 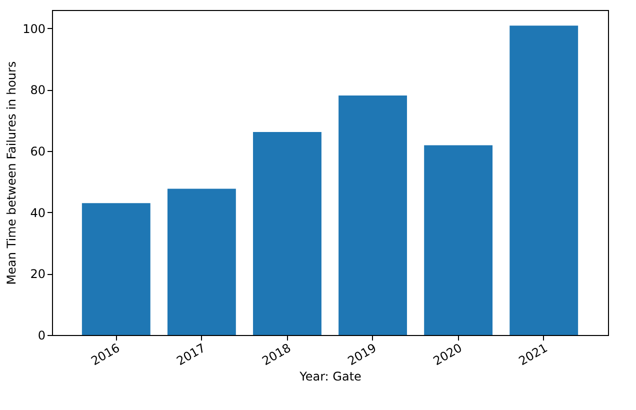 What do you see at coordinates (38, 213) in the screenshot?
I see `y-tick-label: 40` at bounding box center [38, 213].